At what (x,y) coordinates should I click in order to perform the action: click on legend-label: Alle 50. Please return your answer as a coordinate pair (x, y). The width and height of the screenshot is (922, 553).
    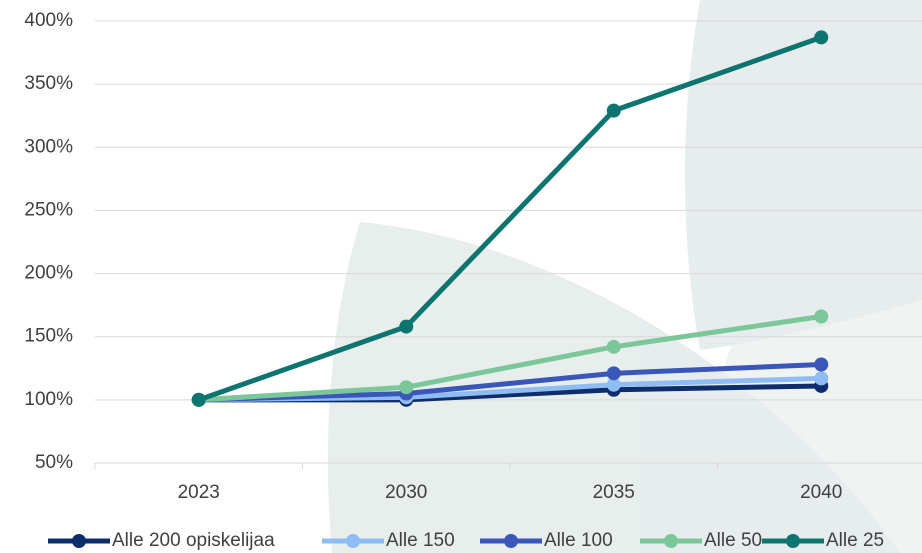
    Looking at the image, I should click on (733, 540).